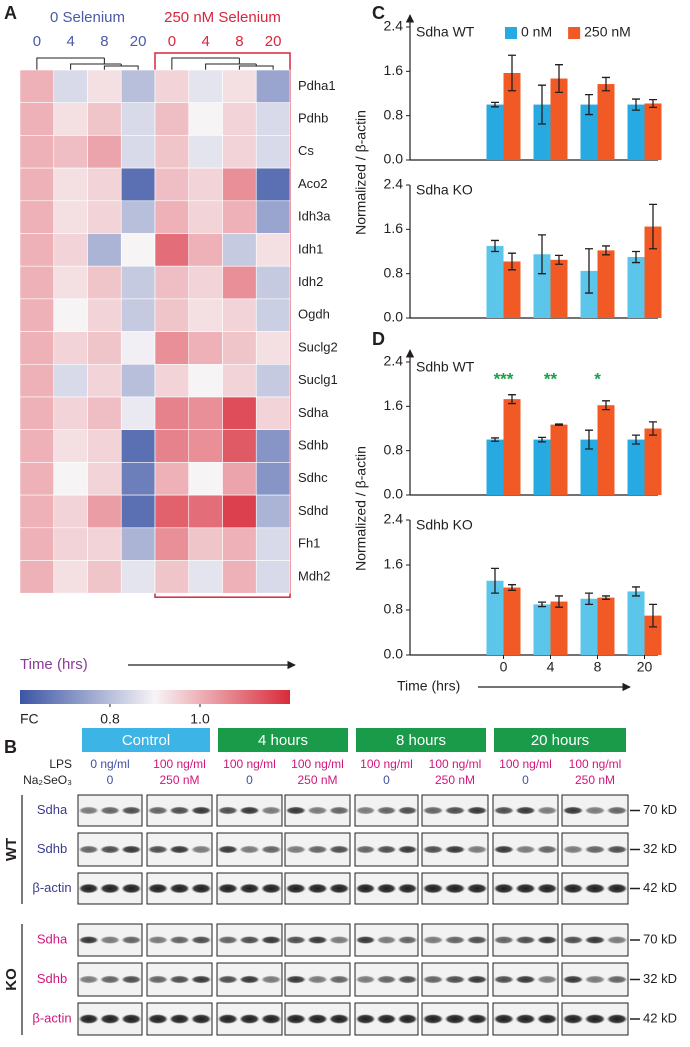 The height and width of the screenshot is (1047, 690). Describe the element at coordinates (660, 887) in the screenshot. I see `size-label: 42 kD` at that location.